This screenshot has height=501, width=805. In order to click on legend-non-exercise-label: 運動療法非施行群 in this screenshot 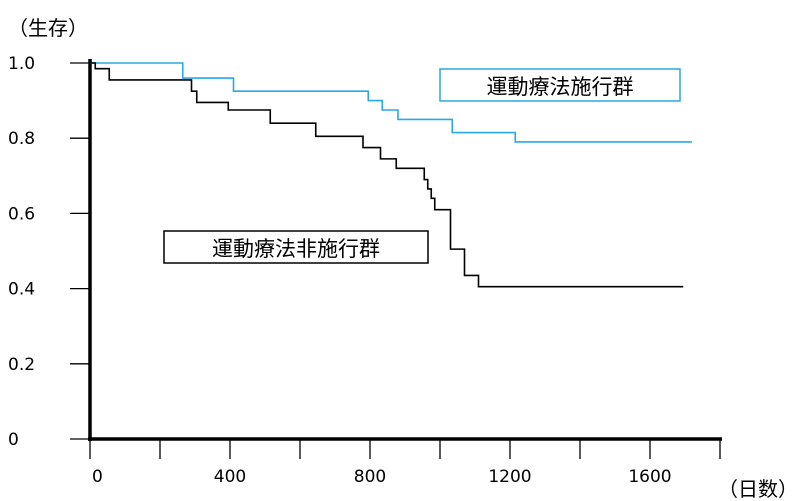, I will do `click(296, 249)`.